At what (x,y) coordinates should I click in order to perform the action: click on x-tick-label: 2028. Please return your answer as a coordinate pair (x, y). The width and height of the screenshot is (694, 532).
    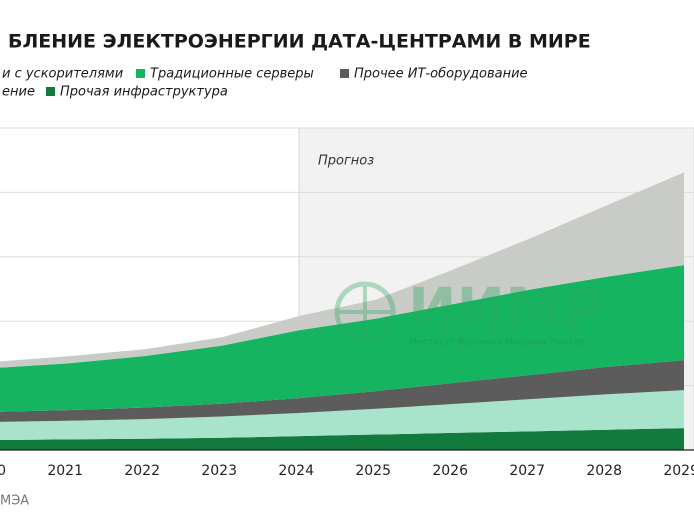
    Looking at the image, I should click on (604, 471).